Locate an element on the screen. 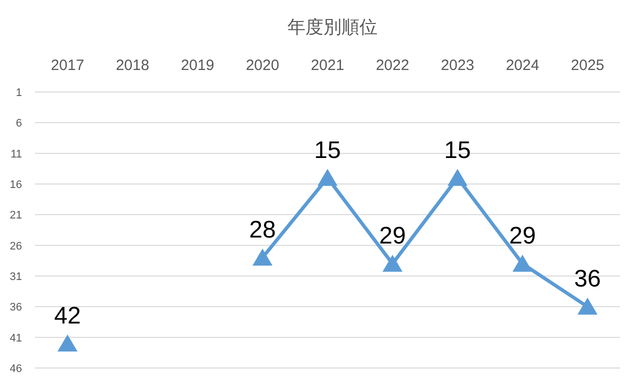 This screenshot has height=382, width=640. x-tick-label: 2019 is located at coordinates (197, 65).